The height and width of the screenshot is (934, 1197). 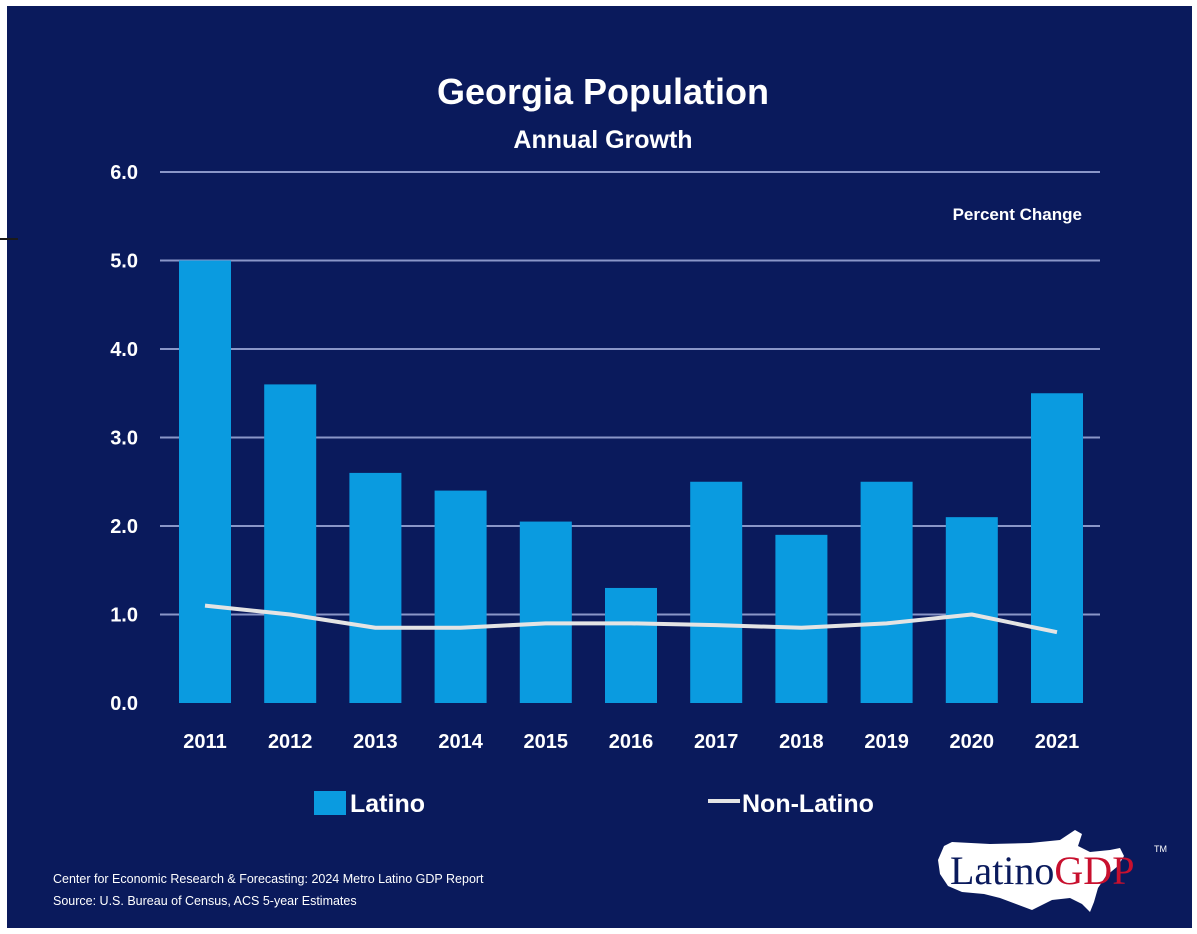 I want to click on y-tick-label: 1.0, so click(x=124, y=616).